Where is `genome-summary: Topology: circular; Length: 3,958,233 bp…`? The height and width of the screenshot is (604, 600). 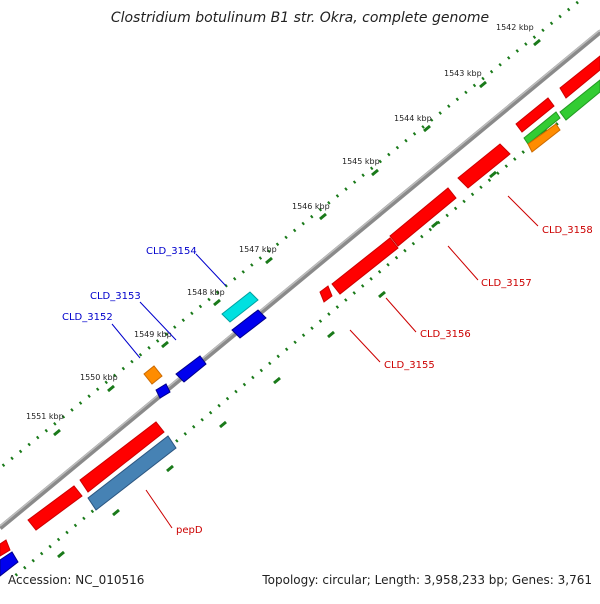 genome-summary: Topology: circular; Length: 3,958,233 bp… is located at coordinates (427, 580).